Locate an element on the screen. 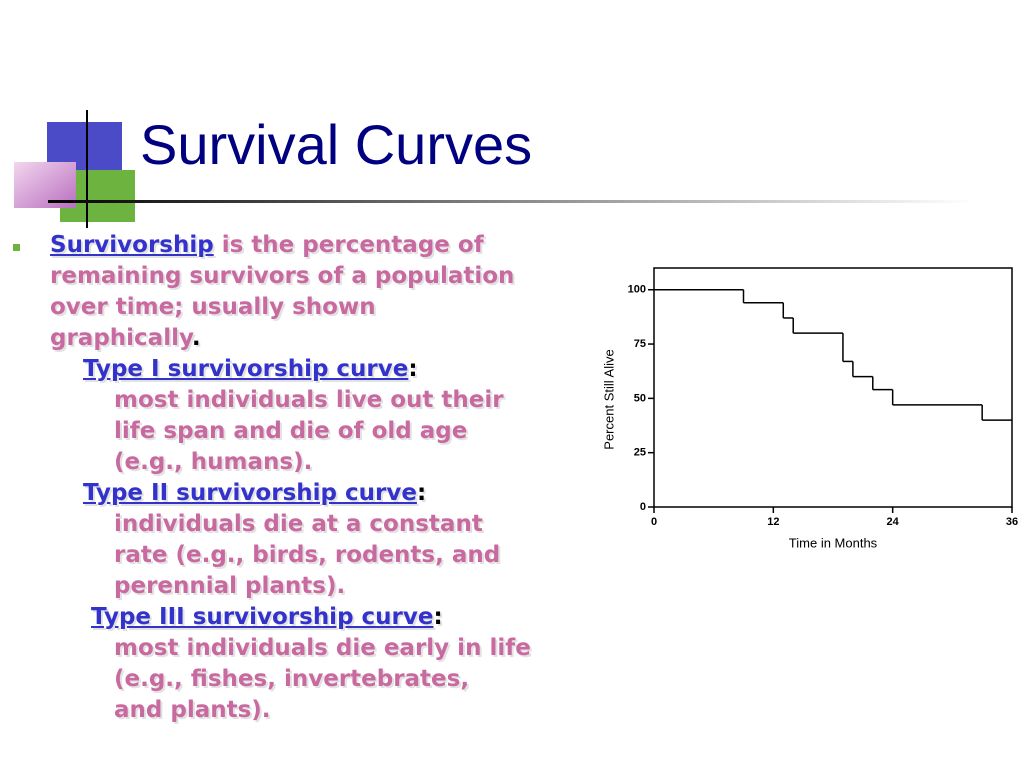 The width and height of the screenshot is (1024, 768). text: is the percentage of is located at coordinates (352, 245).